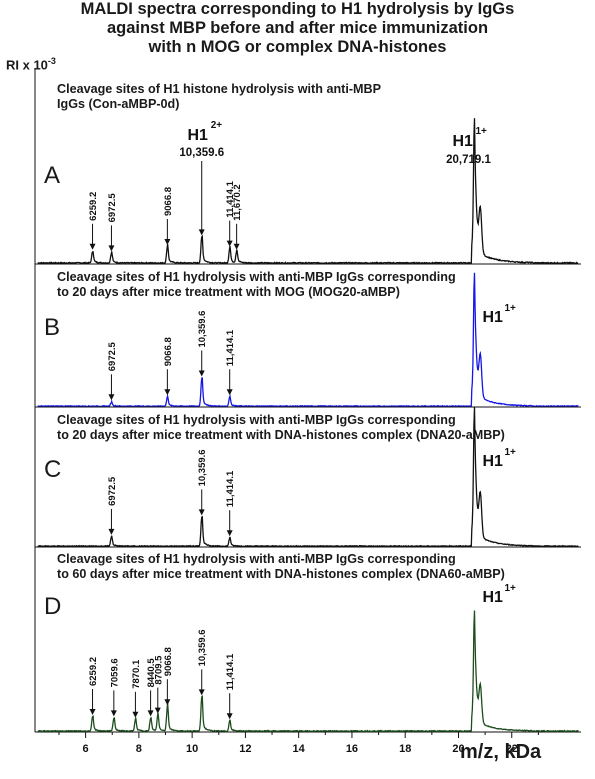 The image size is (595, 779). I want to click on panel-a-h1-label: H1, so click(462, 141).